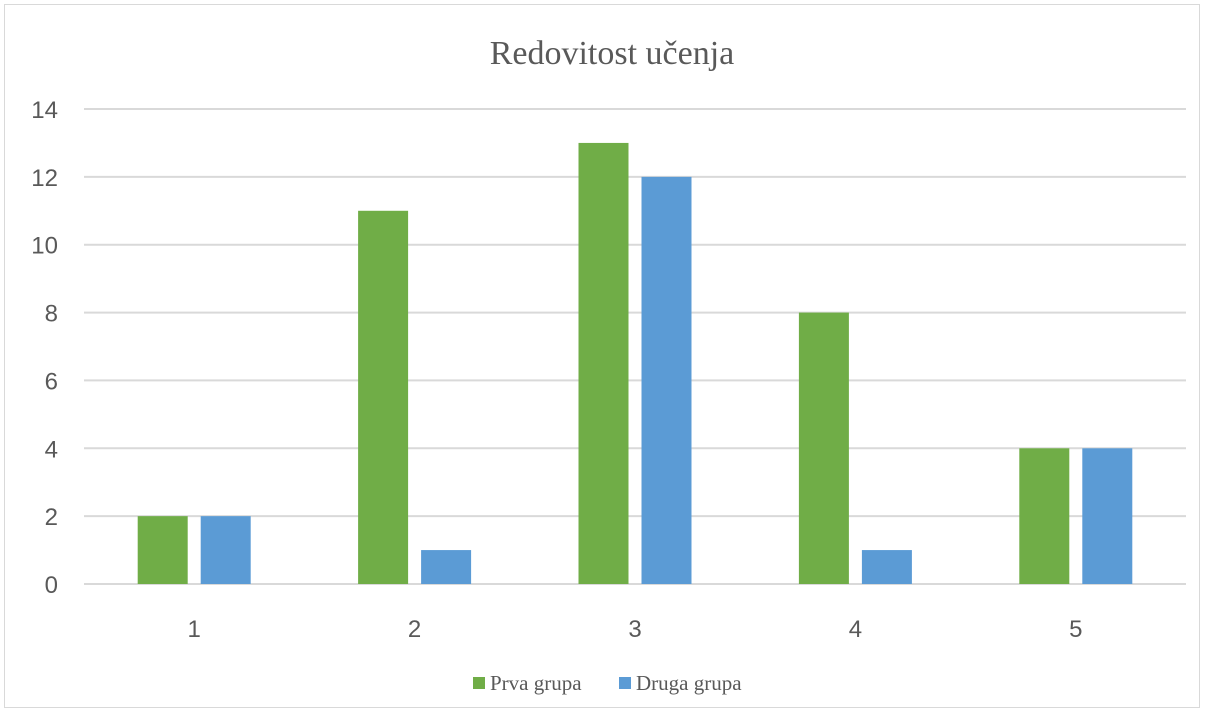 Image resolution: width=1206 pixels, height=712 pixels. Describe the element at coordinates (414, 629) in the screenshot. I see `x-tick-label: 2` at that location.